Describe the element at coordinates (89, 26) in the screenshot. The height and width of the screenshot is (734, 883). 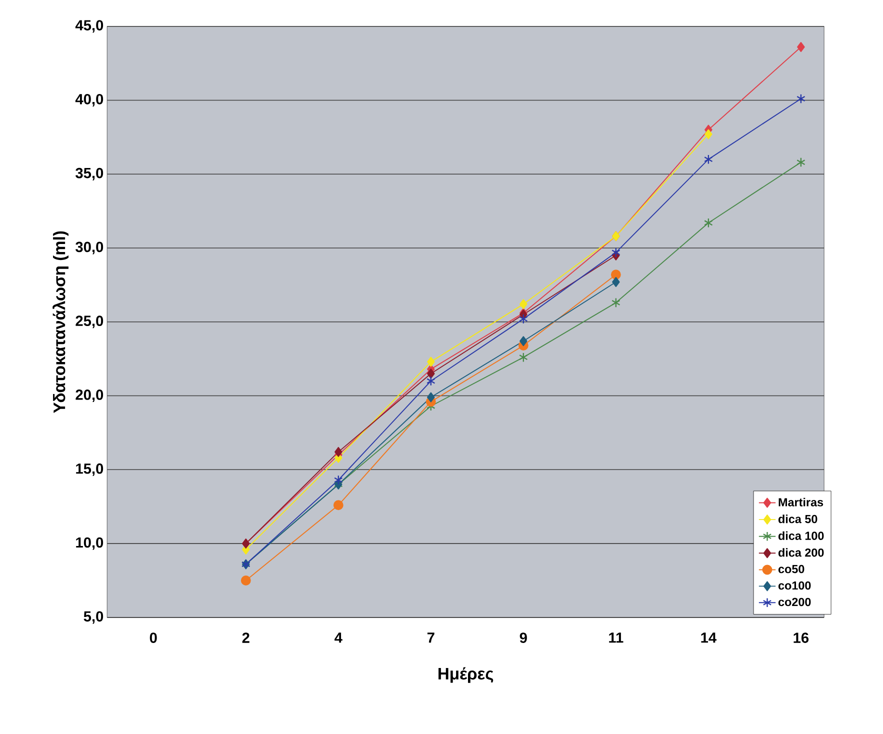
I see `y-tick-label: 45,0` at that location.